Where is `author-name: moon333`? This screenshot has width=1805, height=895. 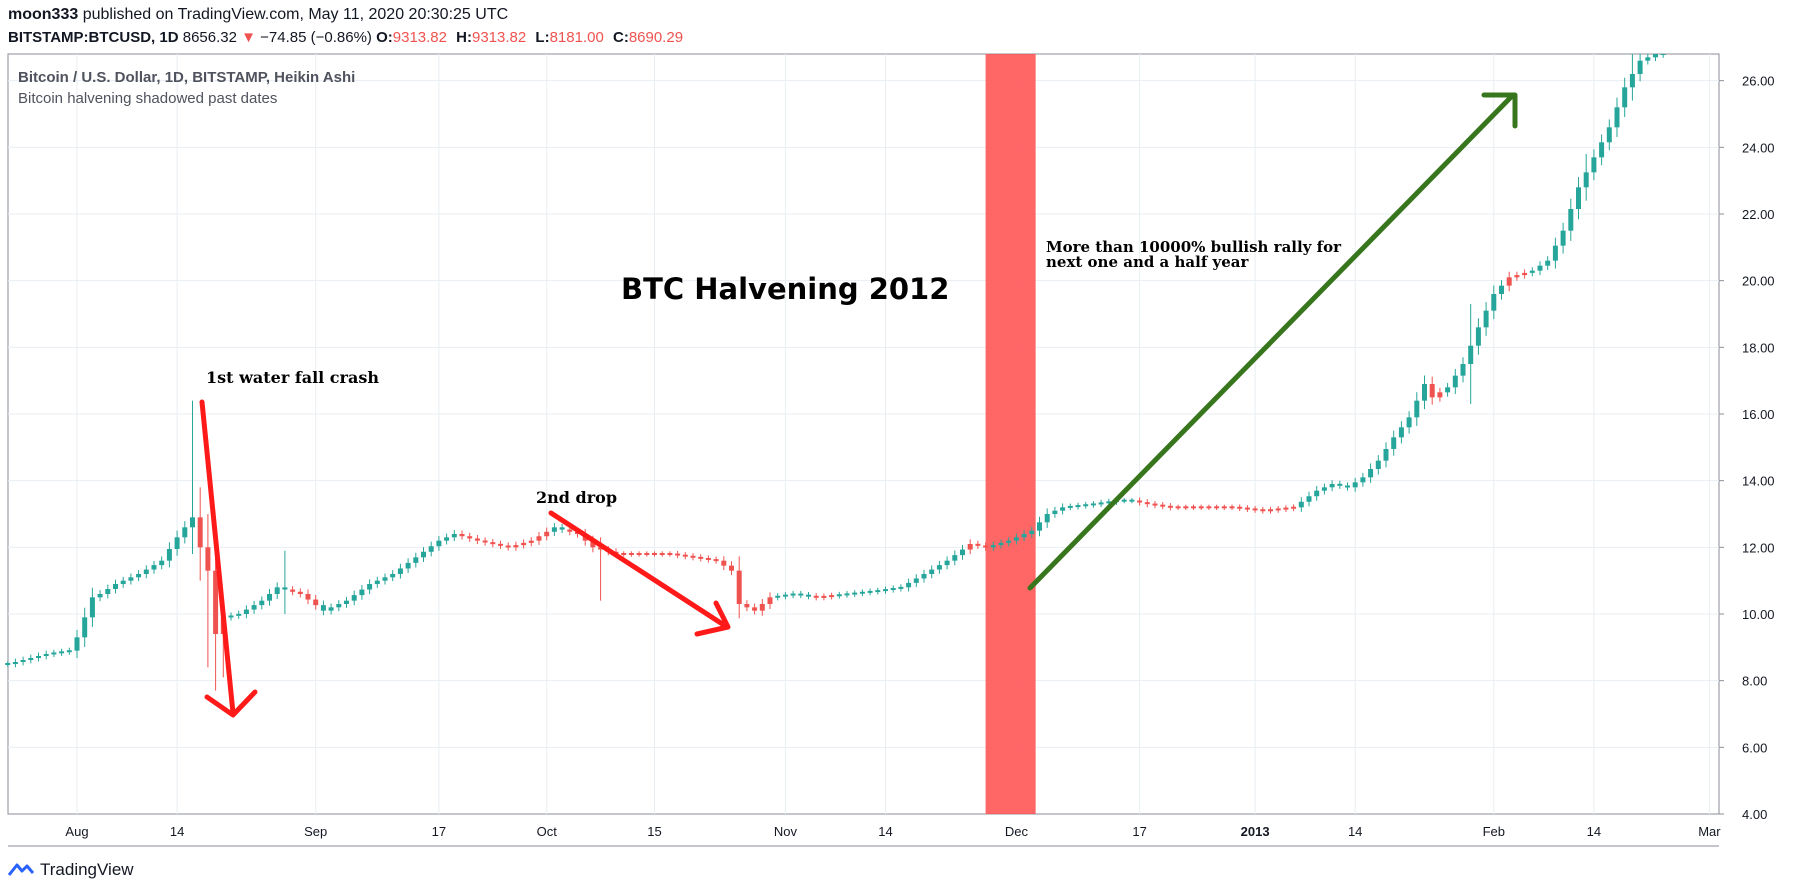 author-name: moon333 is located at coordinates (43, 14).